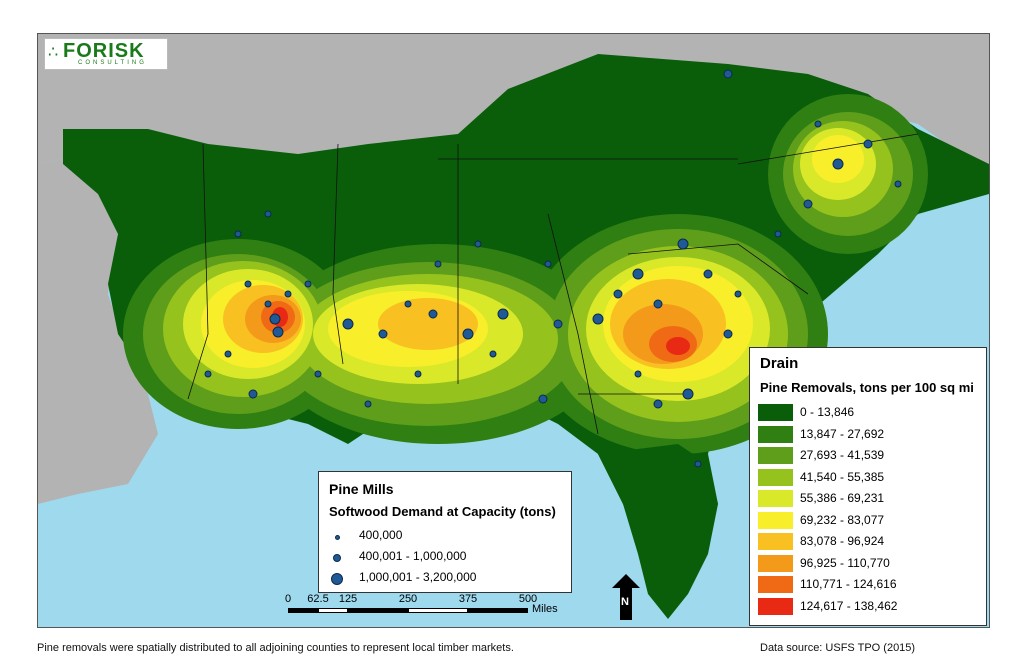  I want to click on drain-legend-subtitle: Pine Removals, tons per 100 sq mi, so click(867, 387).